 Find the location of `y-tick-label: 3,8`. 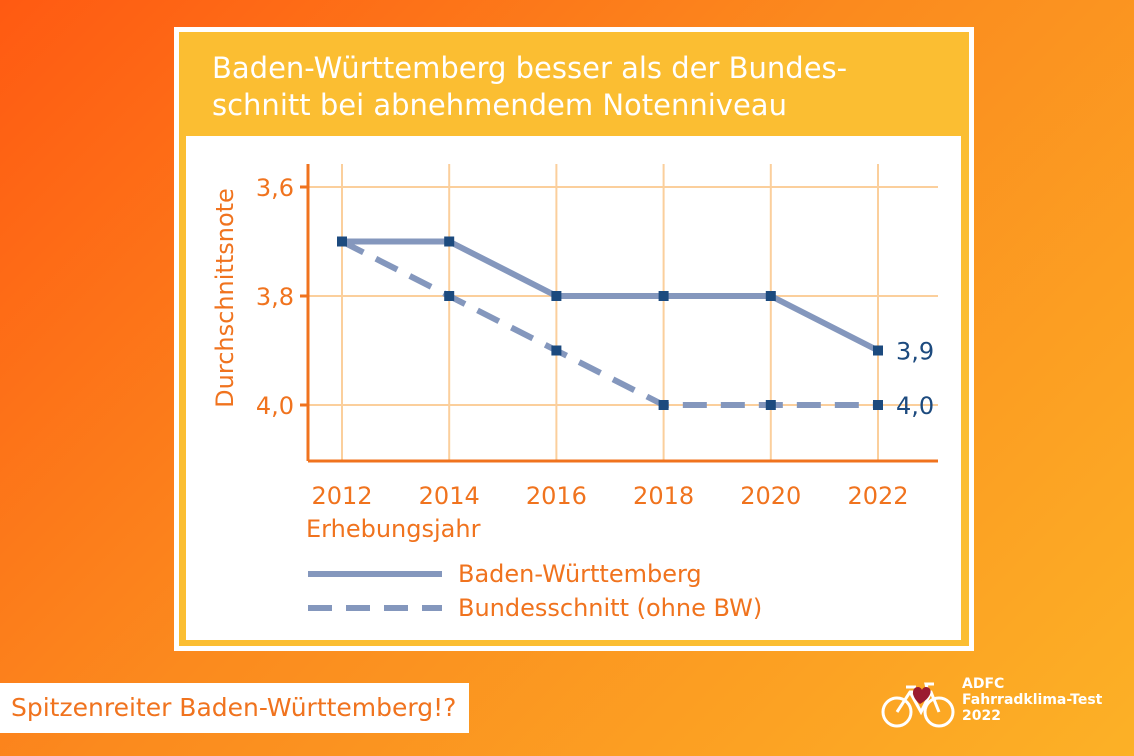

y-tick-label: 3,8 is located at coordinates (275, 297).